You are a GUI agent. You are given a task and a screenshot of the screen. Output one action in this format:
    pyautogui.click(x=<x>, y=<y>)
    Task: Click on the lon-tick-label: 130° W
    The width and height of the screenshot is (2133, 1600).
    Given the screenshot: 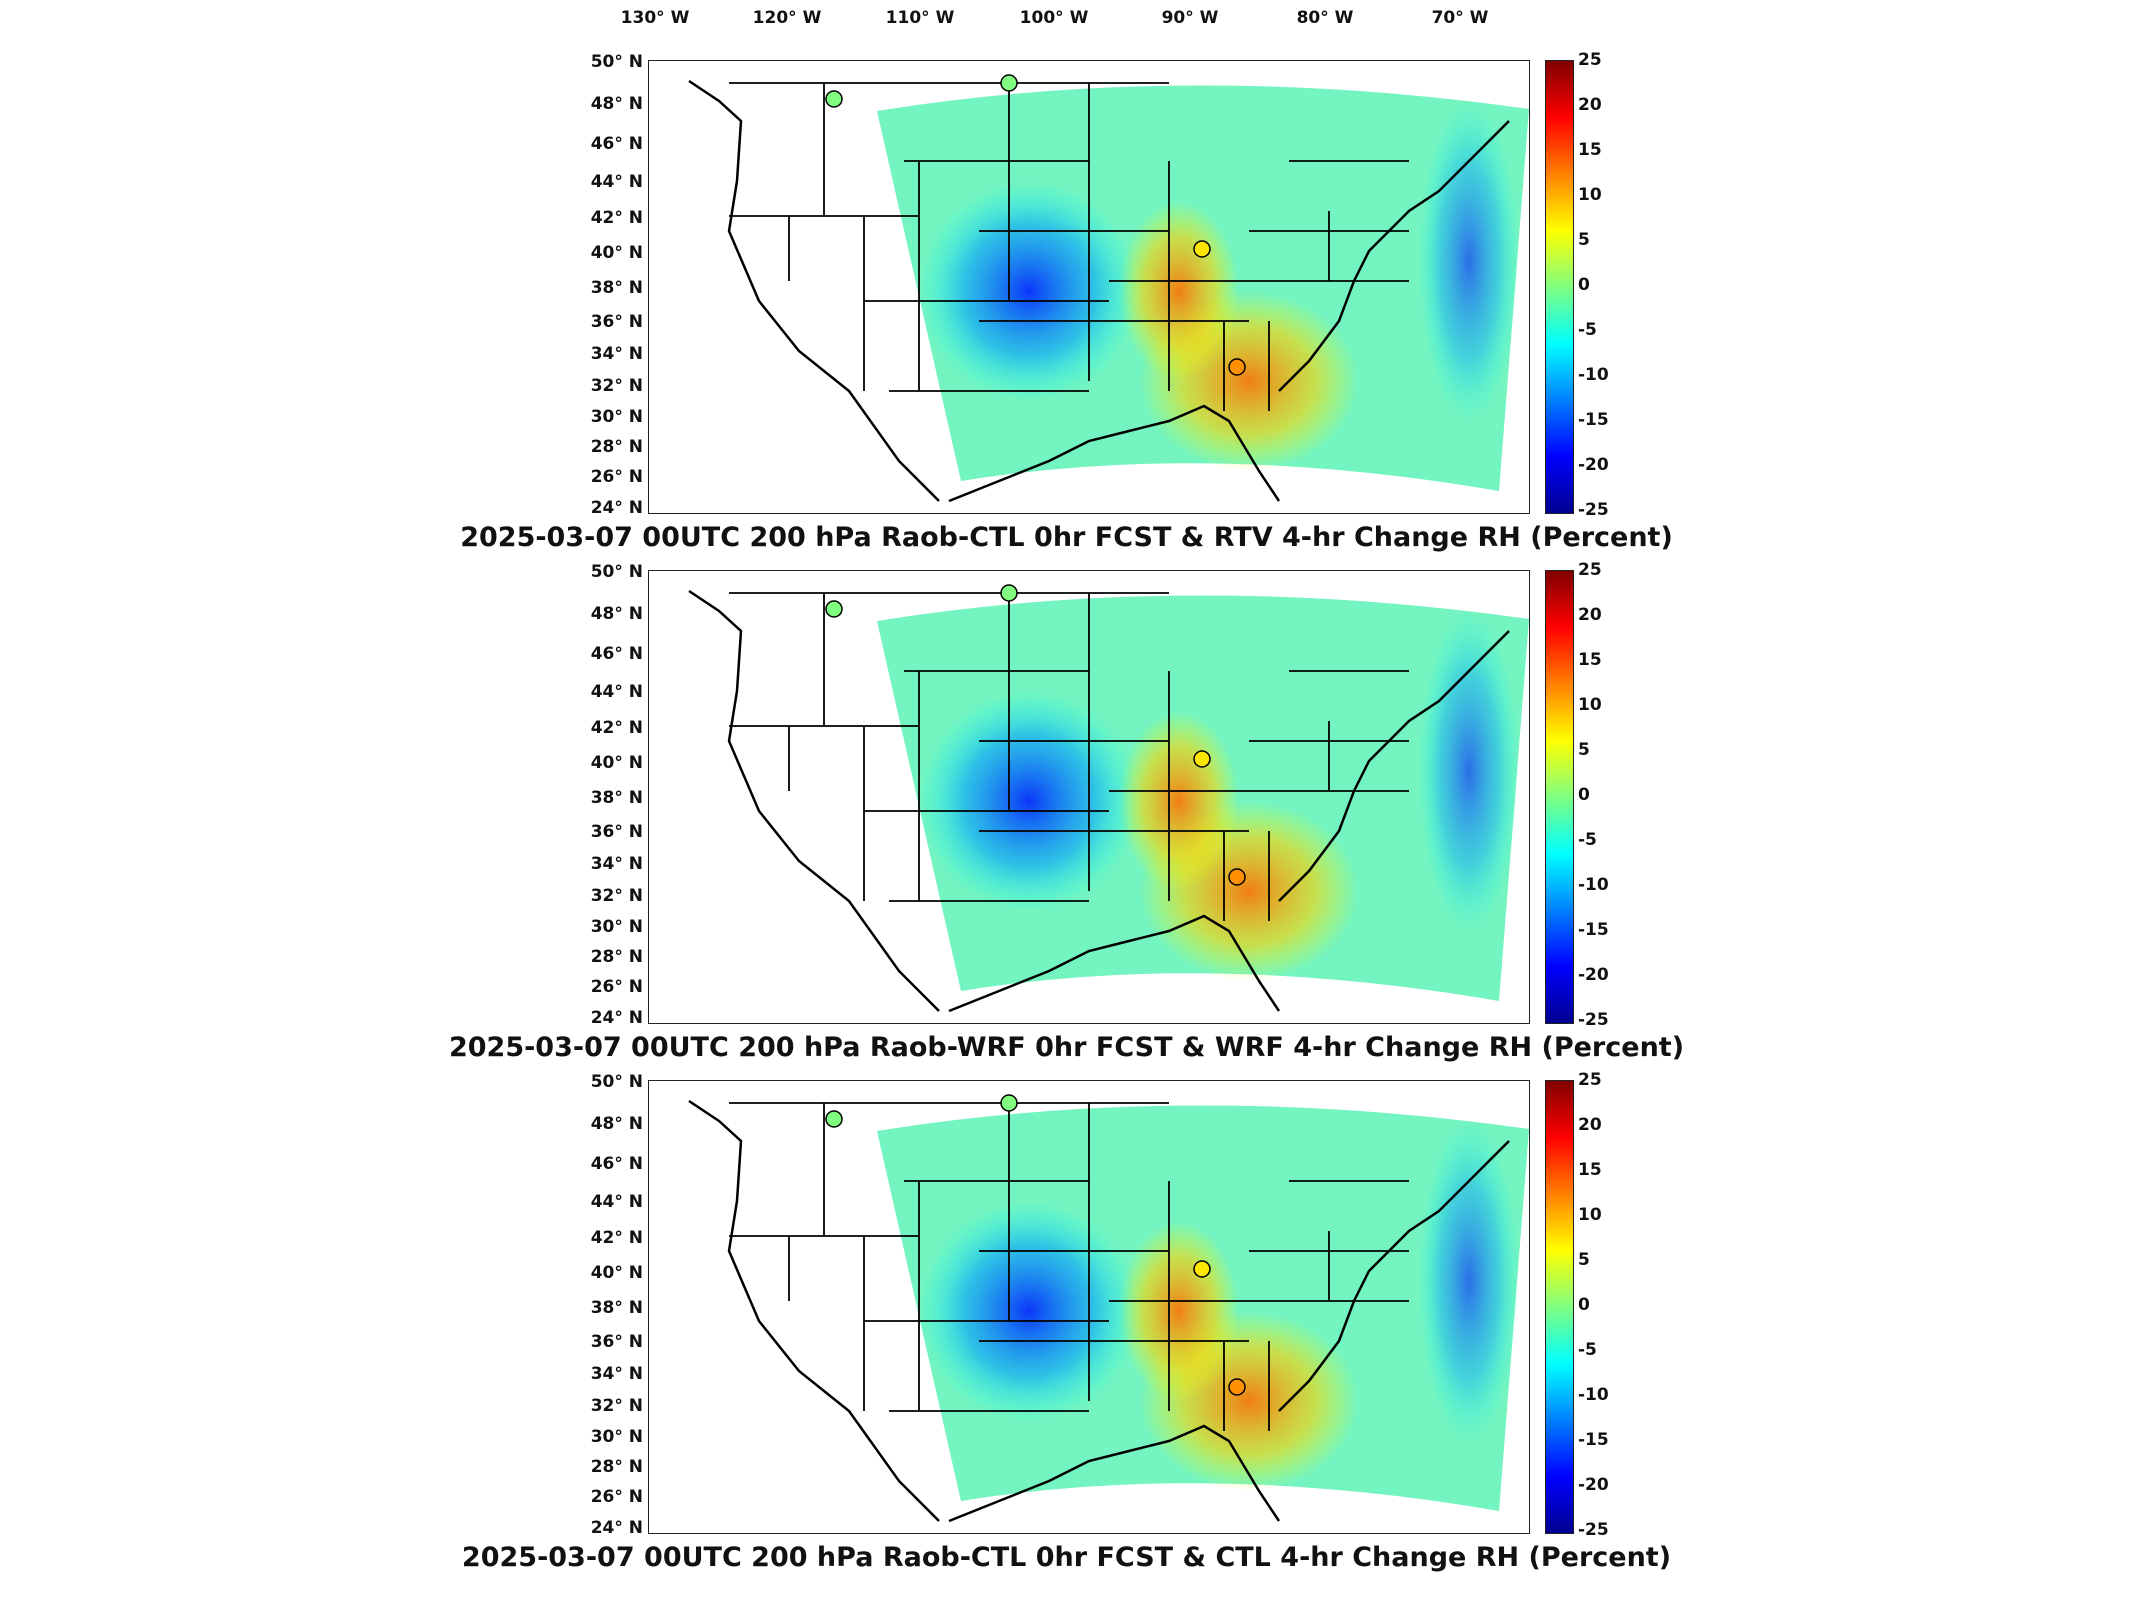 What is the action you would take?
    pyautogui.click(x=655, y=18)
    